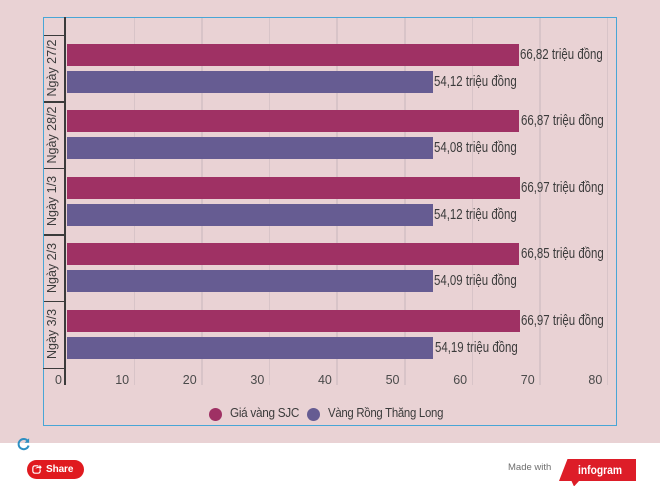 The height and width of the screenshot is (486, 660). Describe the element at coordinates (600, 470) in the screenshot. I see `svg-text: infogram` at that location.